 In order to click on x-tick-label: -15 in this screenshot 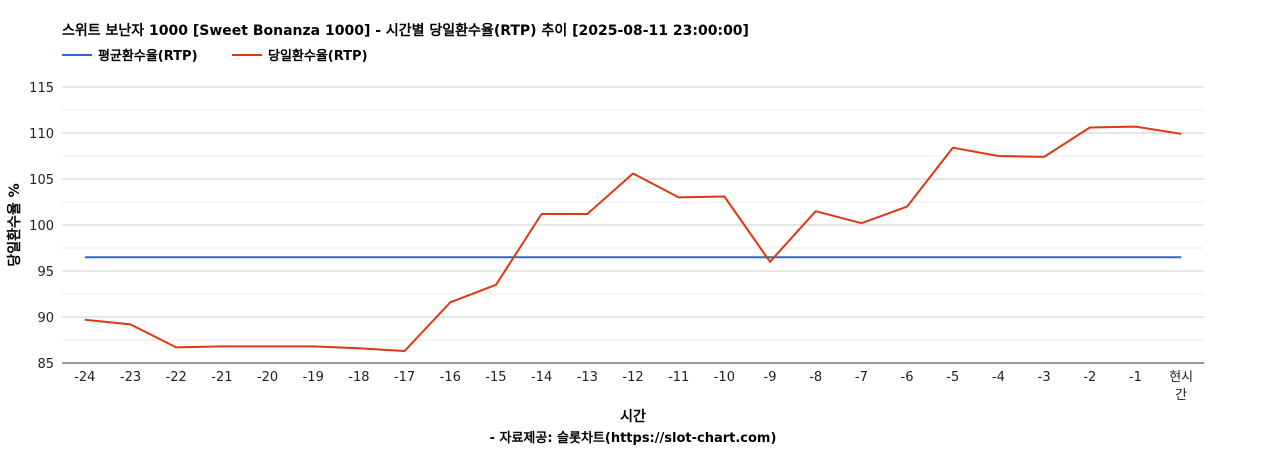, I will do `click(495, 377)`.